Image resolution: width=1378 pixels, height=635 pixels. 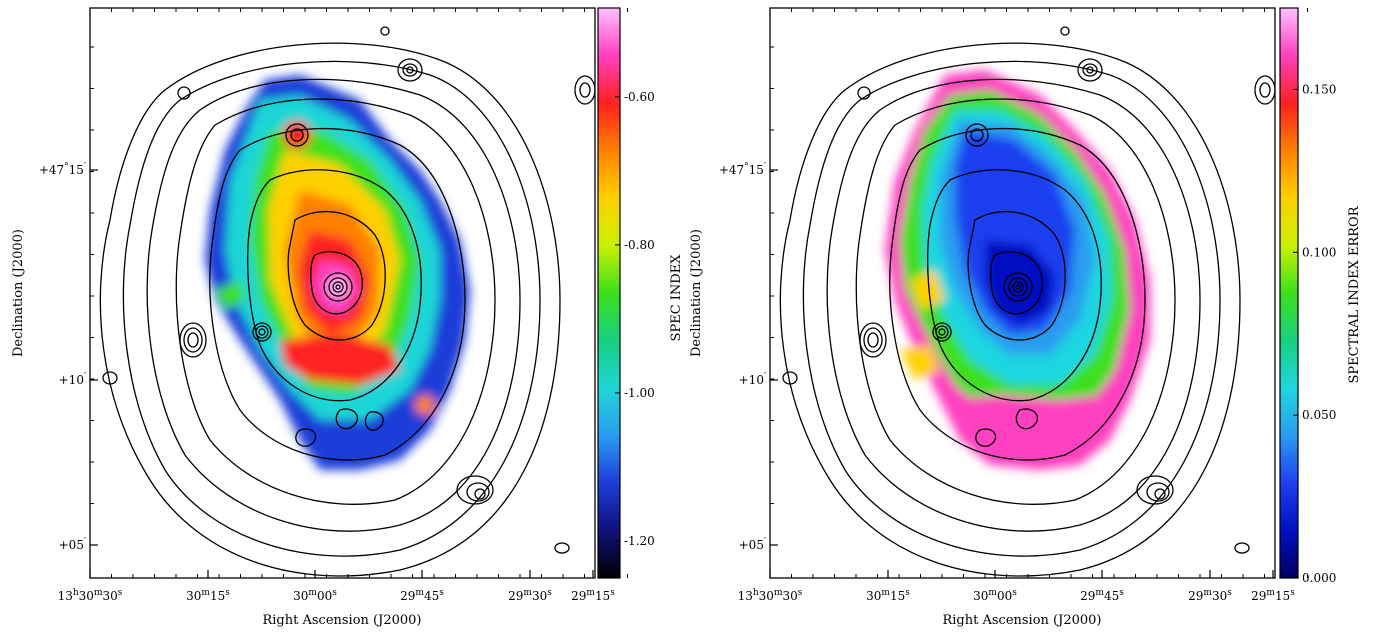 I want to click on colorbar-tick-label: 0.100, so click(x=1319, y=252).